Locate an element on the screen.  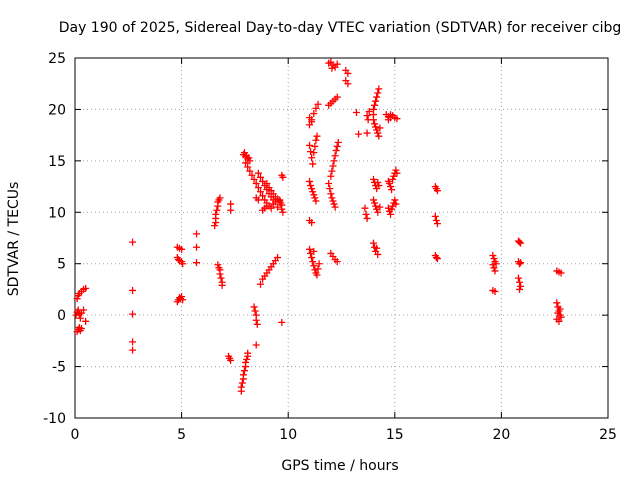
y-tick-label: 20 is located at coordinates (57, 110).